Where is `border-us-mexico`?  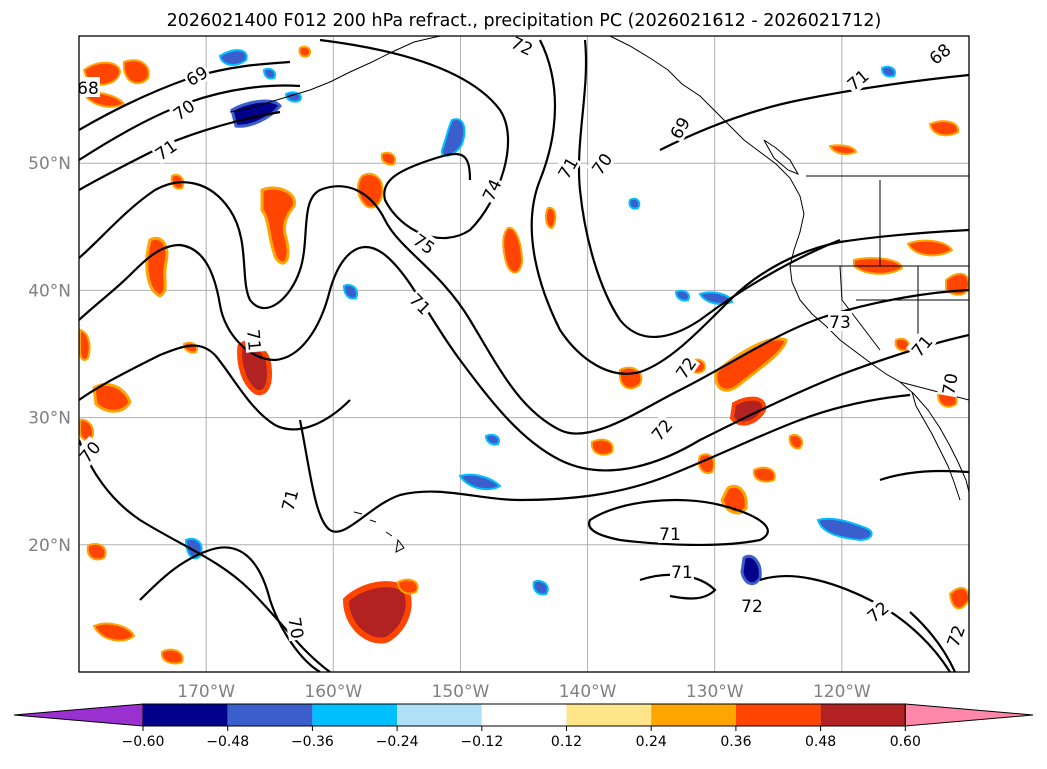 border-us-mexico is located at coordinates (934, 391).